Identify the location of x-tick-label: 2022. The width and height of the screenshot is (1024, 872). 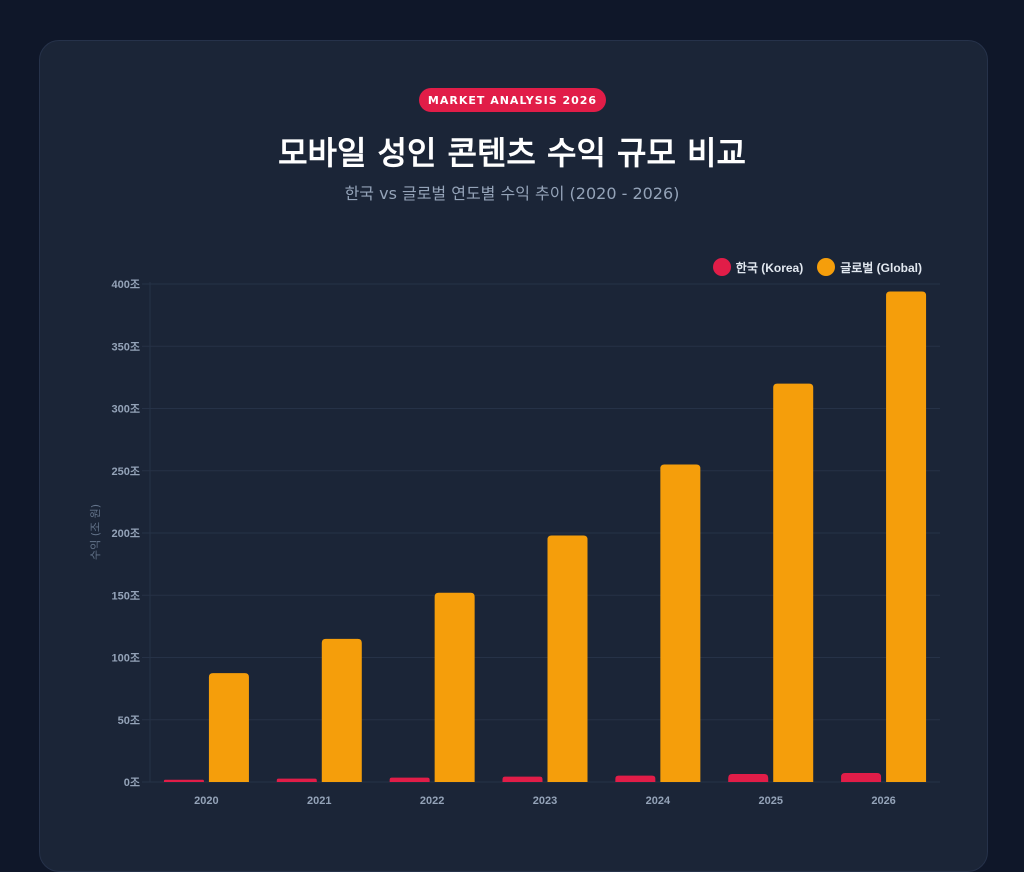
(432, 801).